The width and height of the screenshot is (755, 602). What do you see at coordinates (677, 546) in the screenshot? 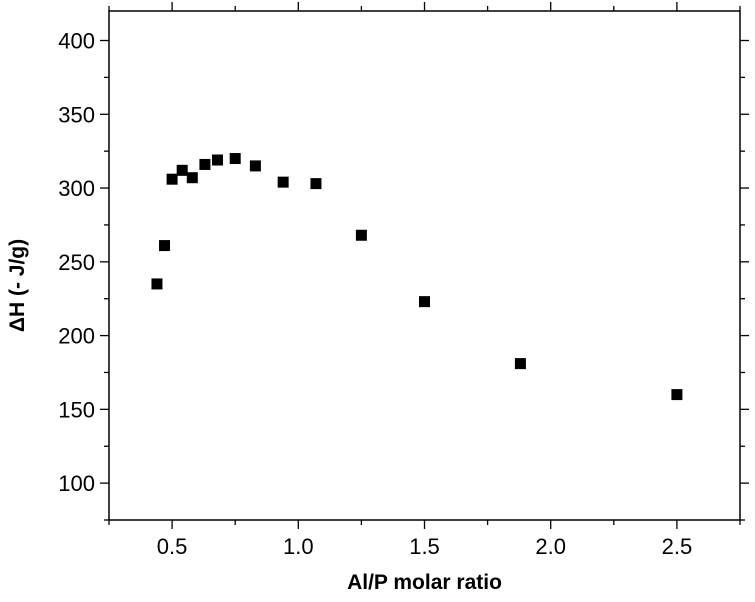
I see `x-tick-label: 2.5` at bounding box center [677, 546].